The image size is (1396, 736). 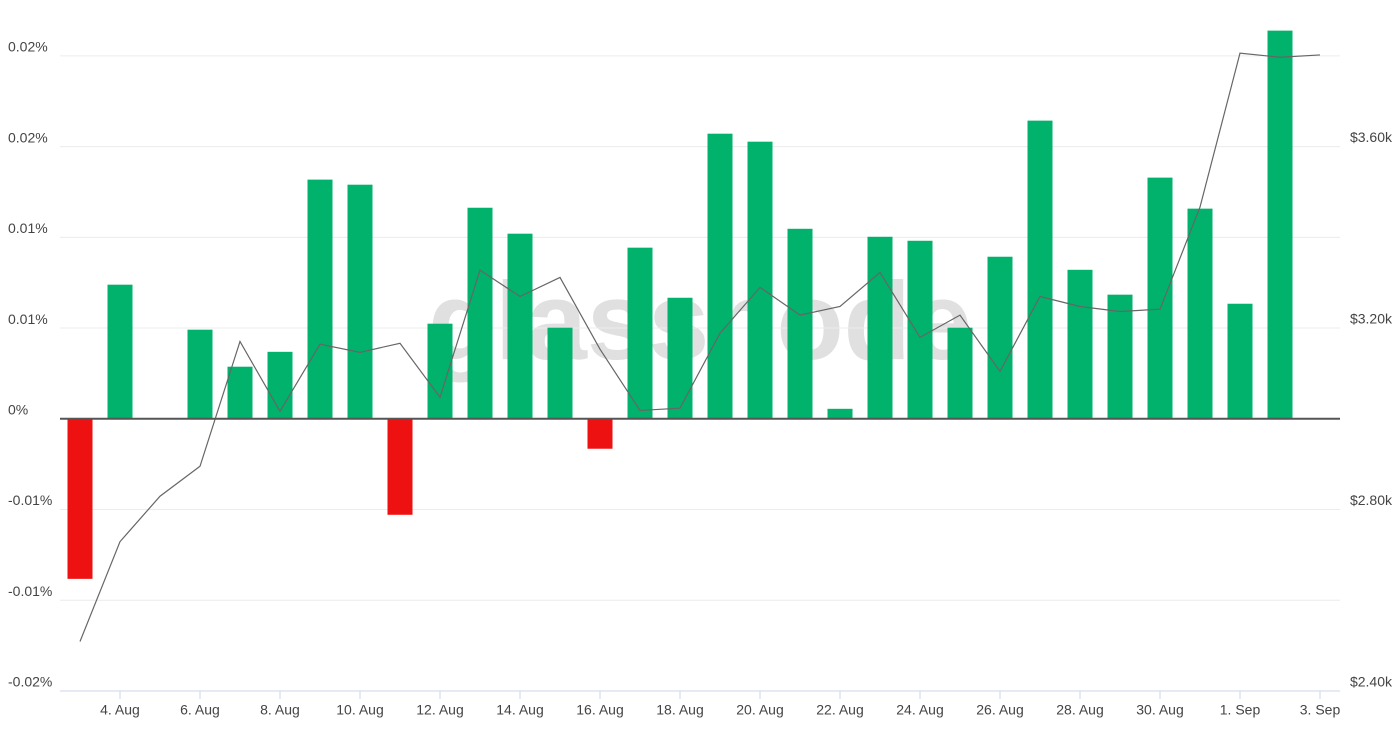 I want to click on x-tick-label: 12. Aug, so click(x=440, y=710).